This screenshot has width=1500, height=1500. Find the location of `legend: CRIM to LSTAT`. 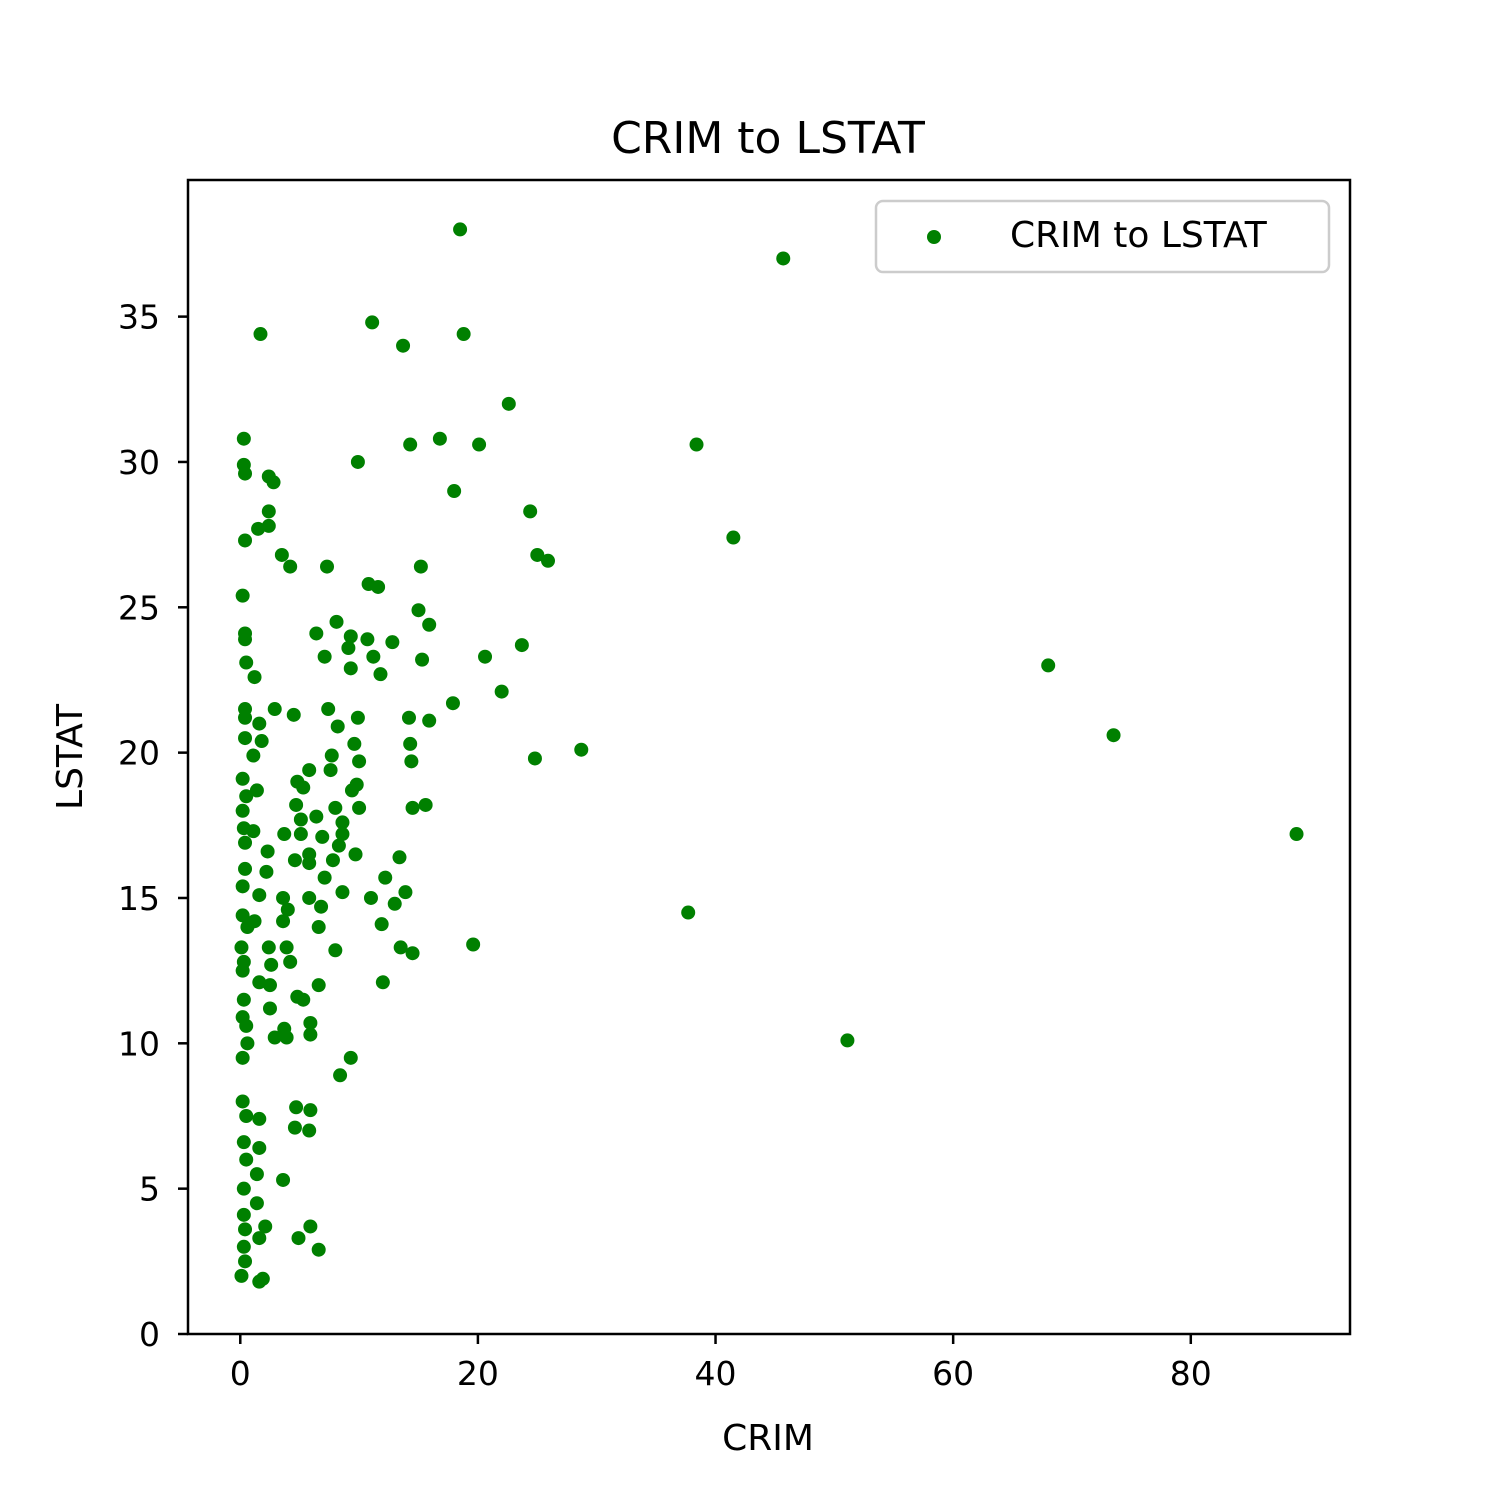

legend: CRIM to LSTAT is located at coordinates (1102, 236).